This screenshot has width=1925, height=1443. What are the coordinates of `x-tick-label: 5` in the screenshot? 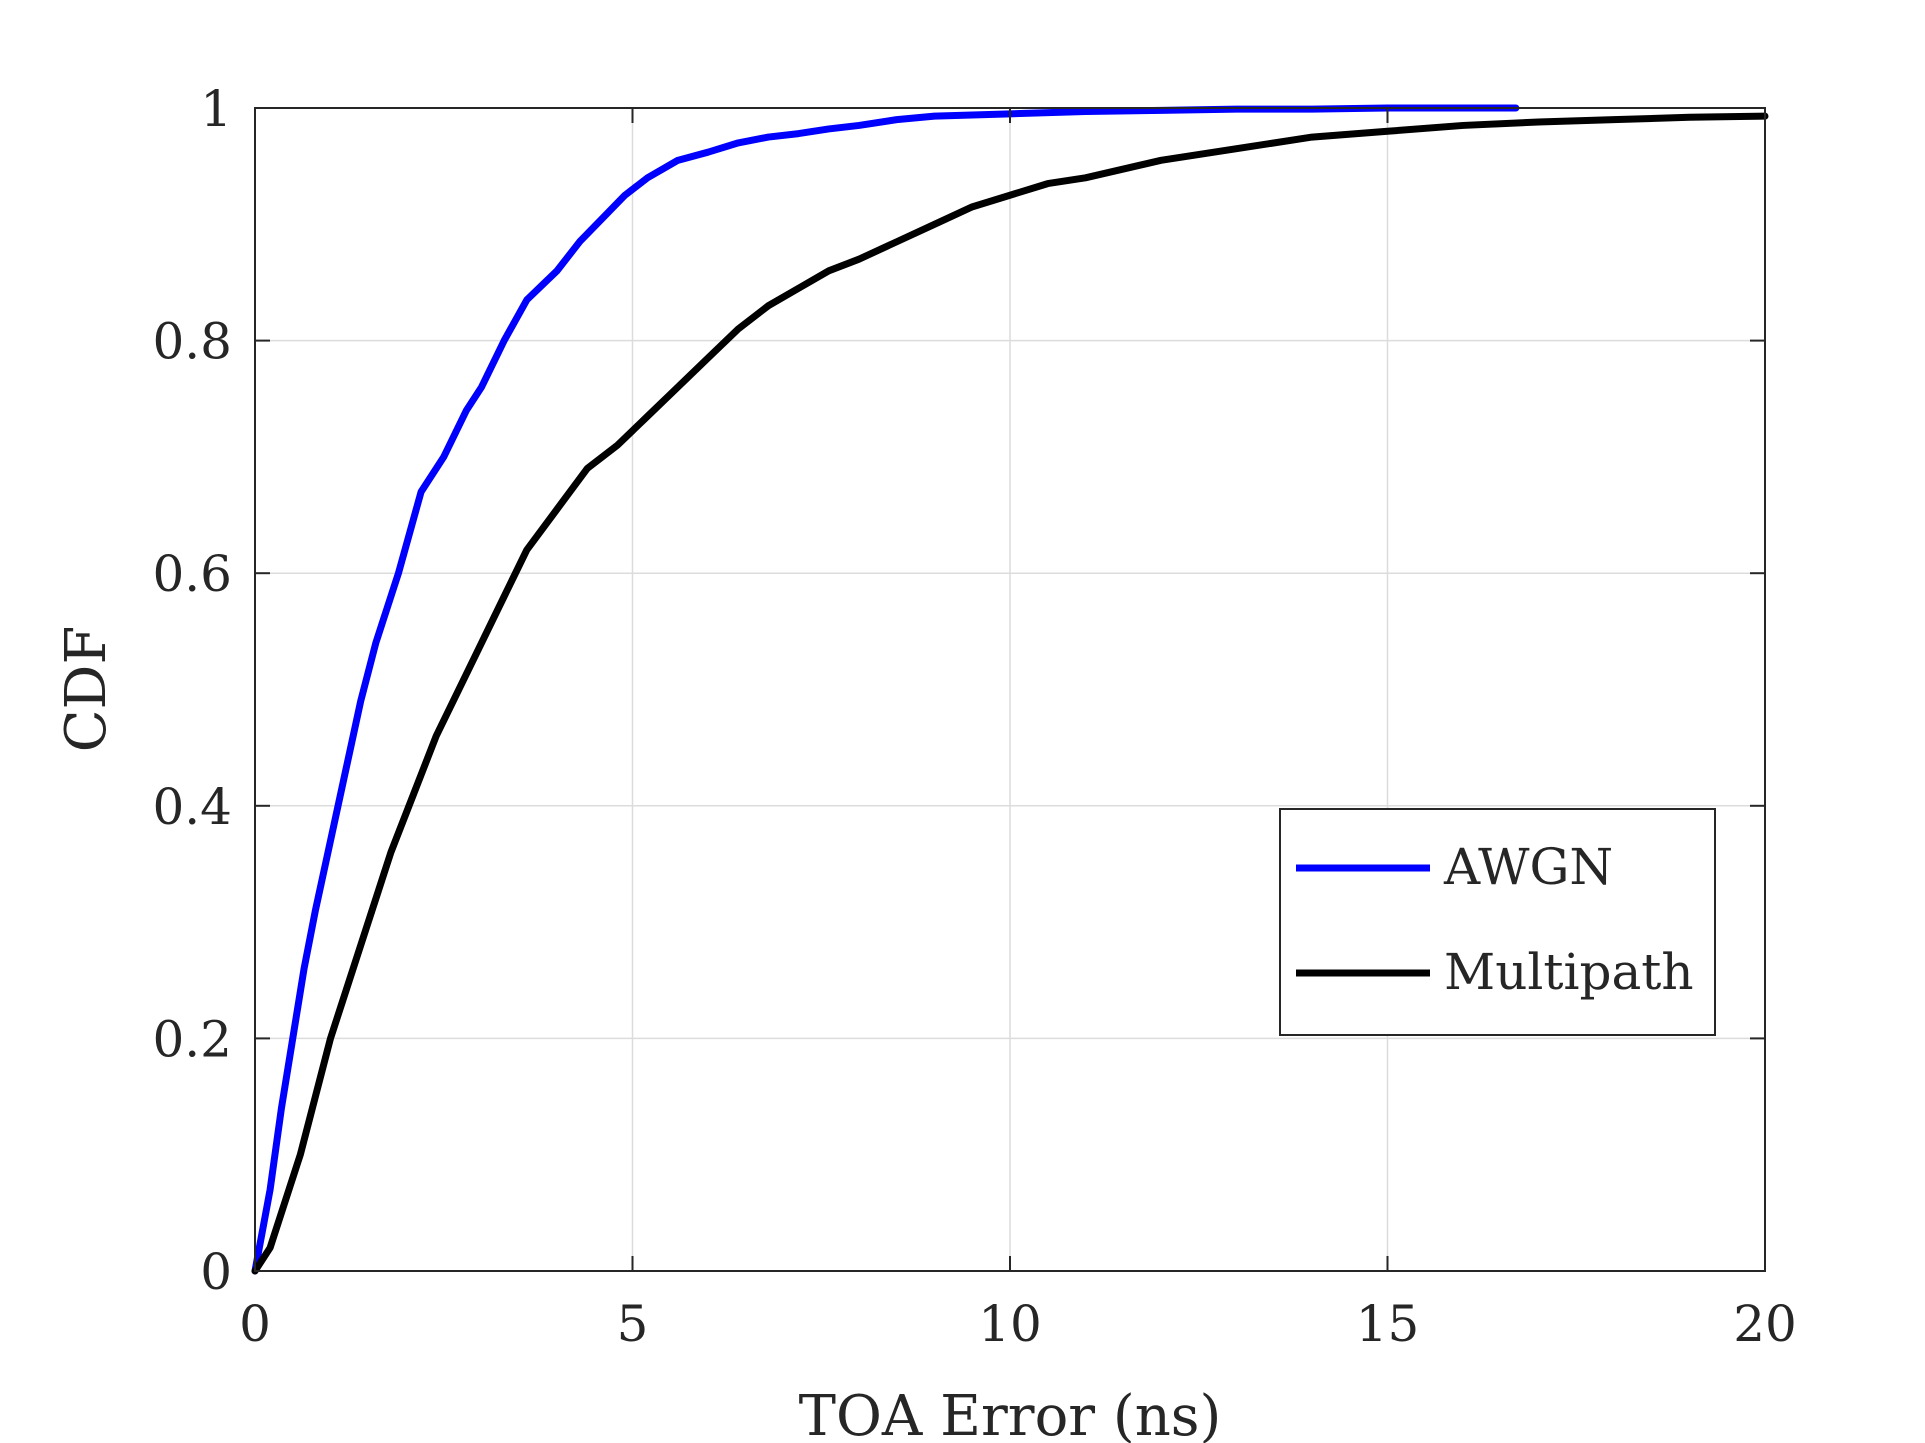 It's located at (633, 1324).